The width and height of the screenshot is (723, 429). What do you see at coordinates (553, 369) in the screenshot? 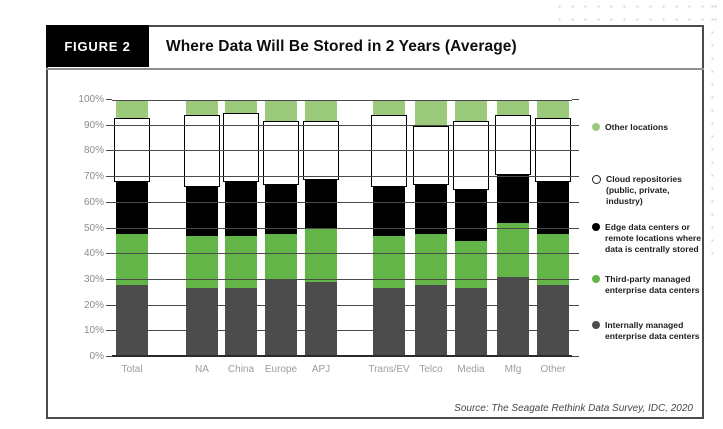
I see `x-axis-label: Other` at bounding box center [553, 369].